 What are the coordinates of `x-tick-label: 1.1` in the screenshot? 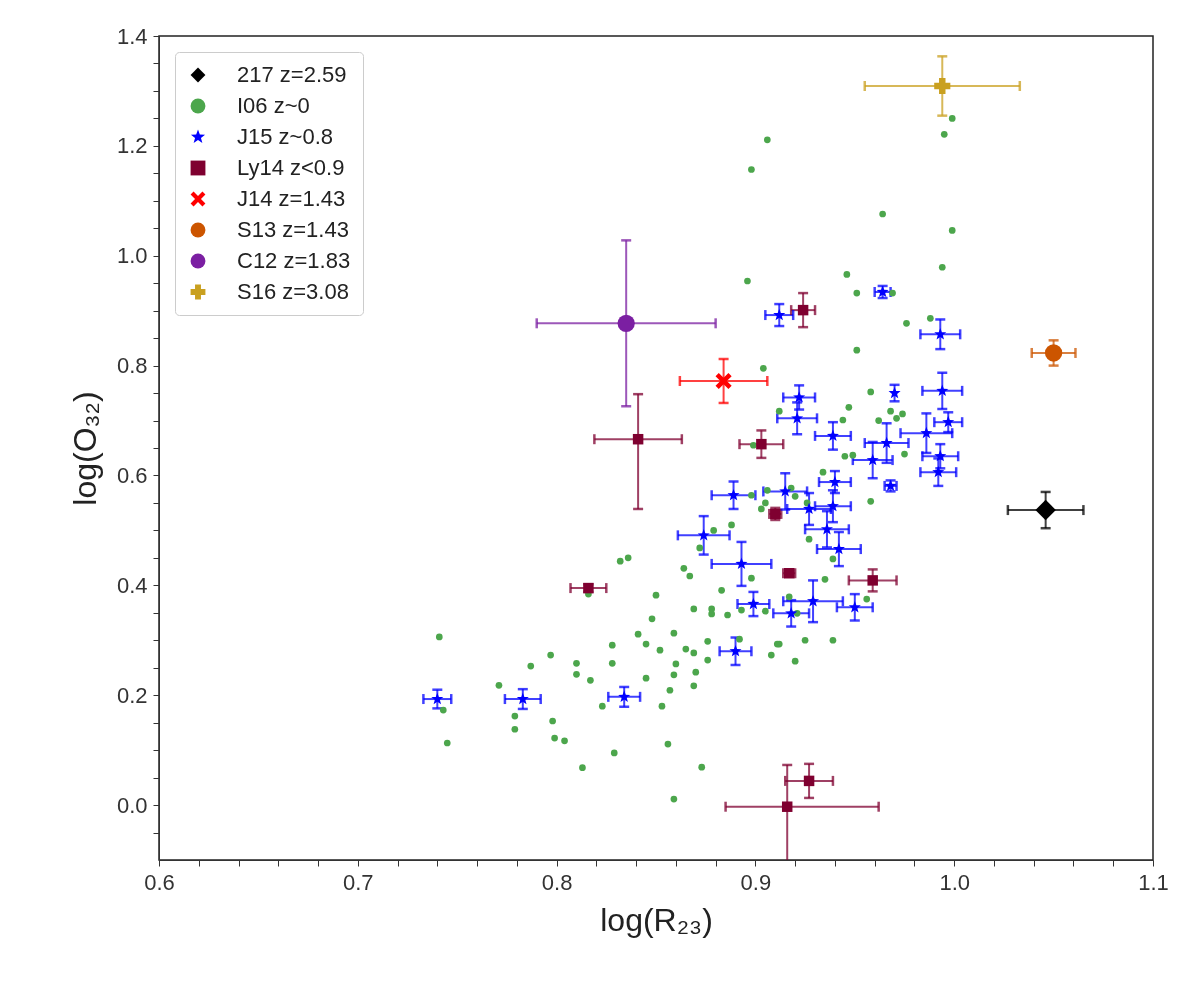 It's located at (1153, 882).